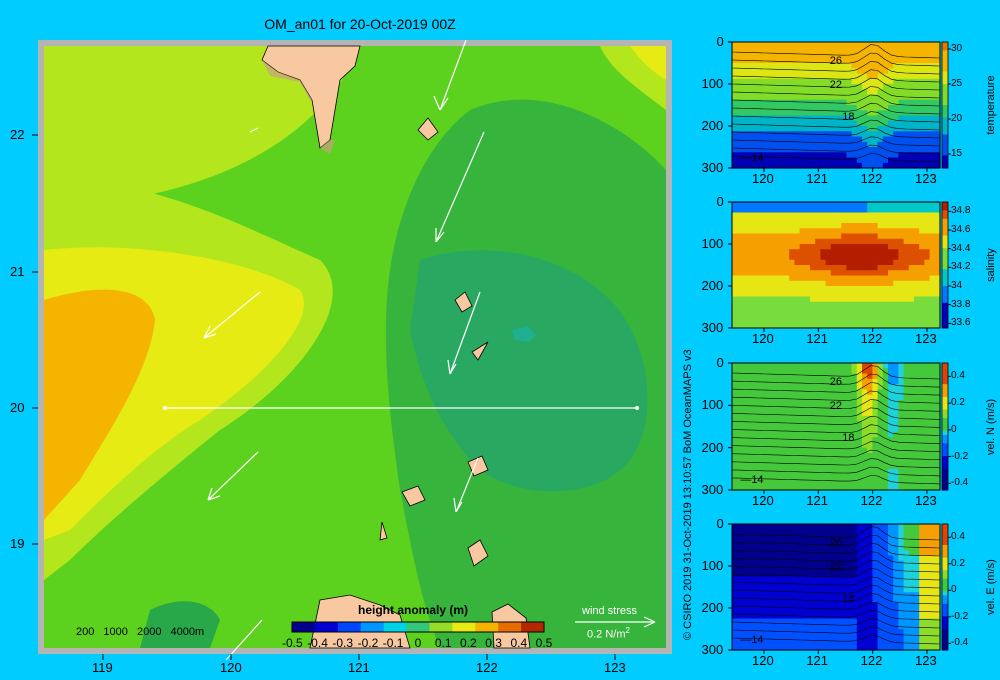 Image resolution: width=1000 pixels, height=680 pixels. What do you see at coordinates (836, 426) in the screenshot?
I see `plot-frame` at bounding box center [836, 426].